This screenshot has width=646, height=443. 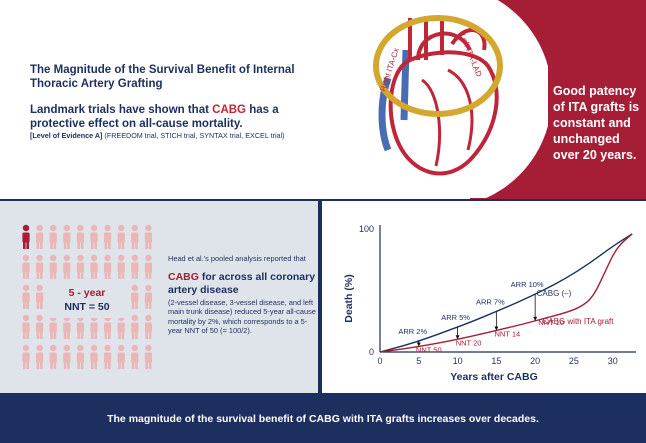 What do you see at coordinates (229, 110) in the screenshot?
I see `landmark-cabg: CABG` at bounding box center [229, 110].